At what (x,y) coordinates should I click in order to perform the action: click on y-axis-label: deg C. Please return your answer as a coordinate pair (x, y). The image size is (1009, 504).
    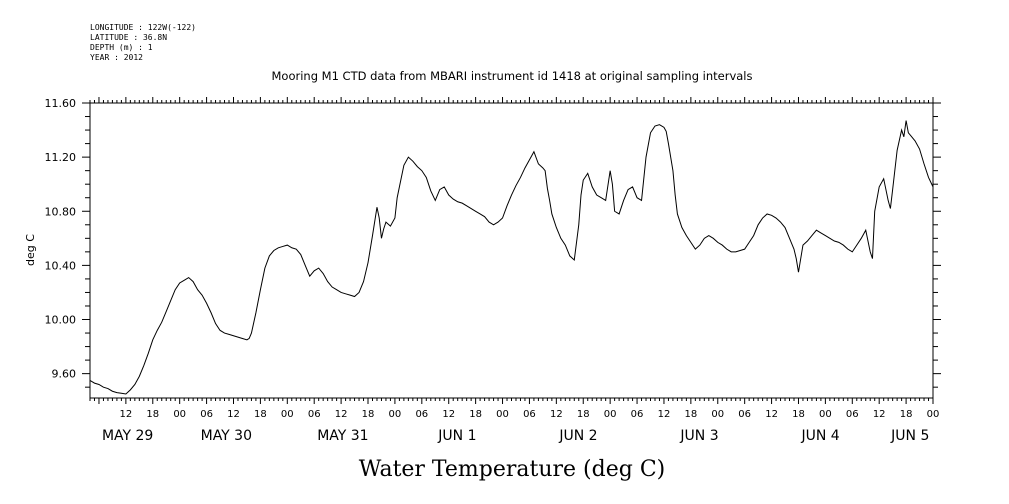
    Looking at the image, I should click on (30, 250).